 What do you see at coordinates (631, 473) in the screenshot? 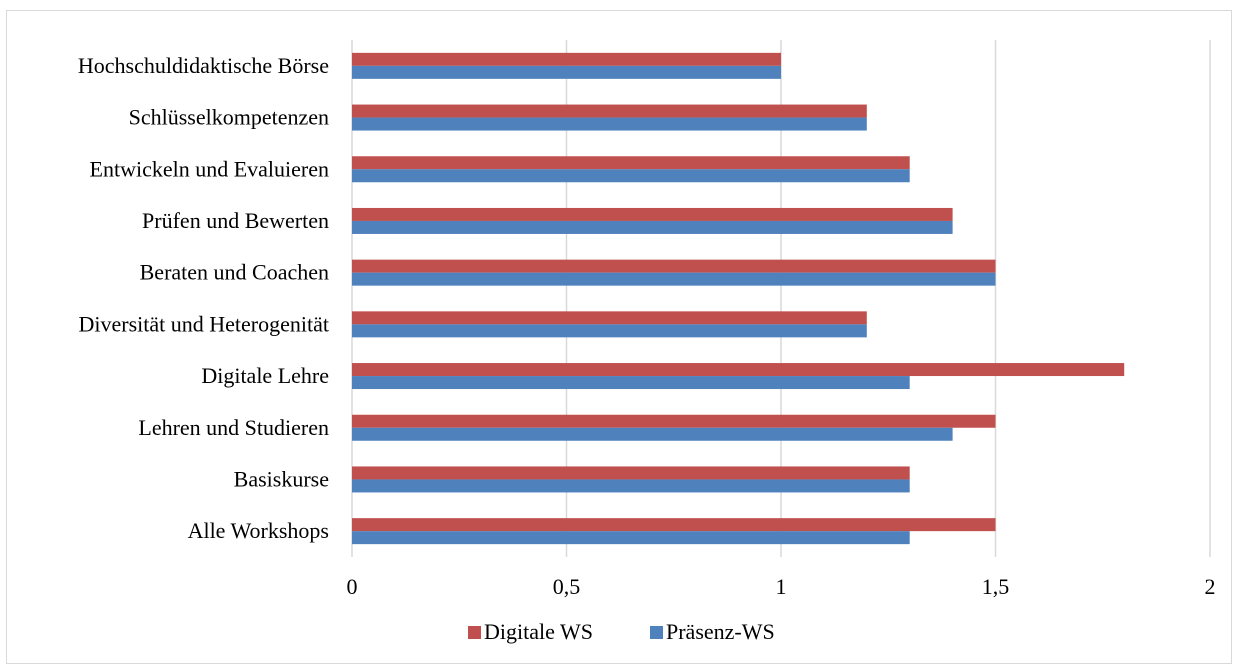
I see `bar-digitale-ws-basiskurse` at bounding box center [631, 473].